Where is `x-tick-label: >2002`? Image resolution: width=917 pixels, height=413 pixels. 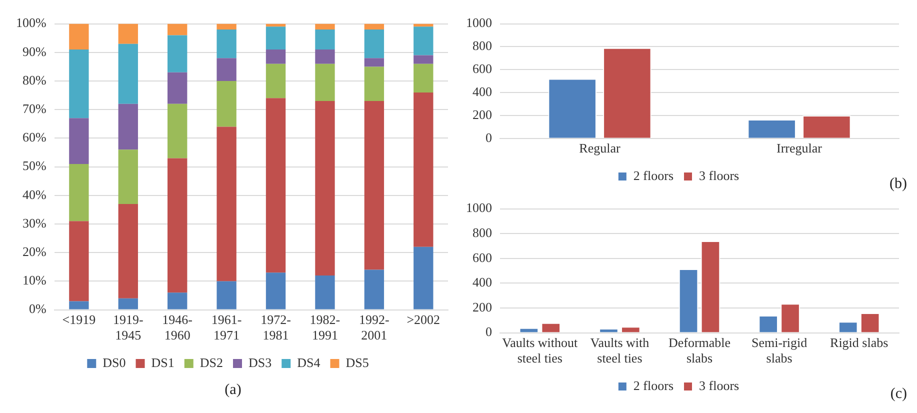
x-tick-label: >2002 is located at coordinates (423, 320).